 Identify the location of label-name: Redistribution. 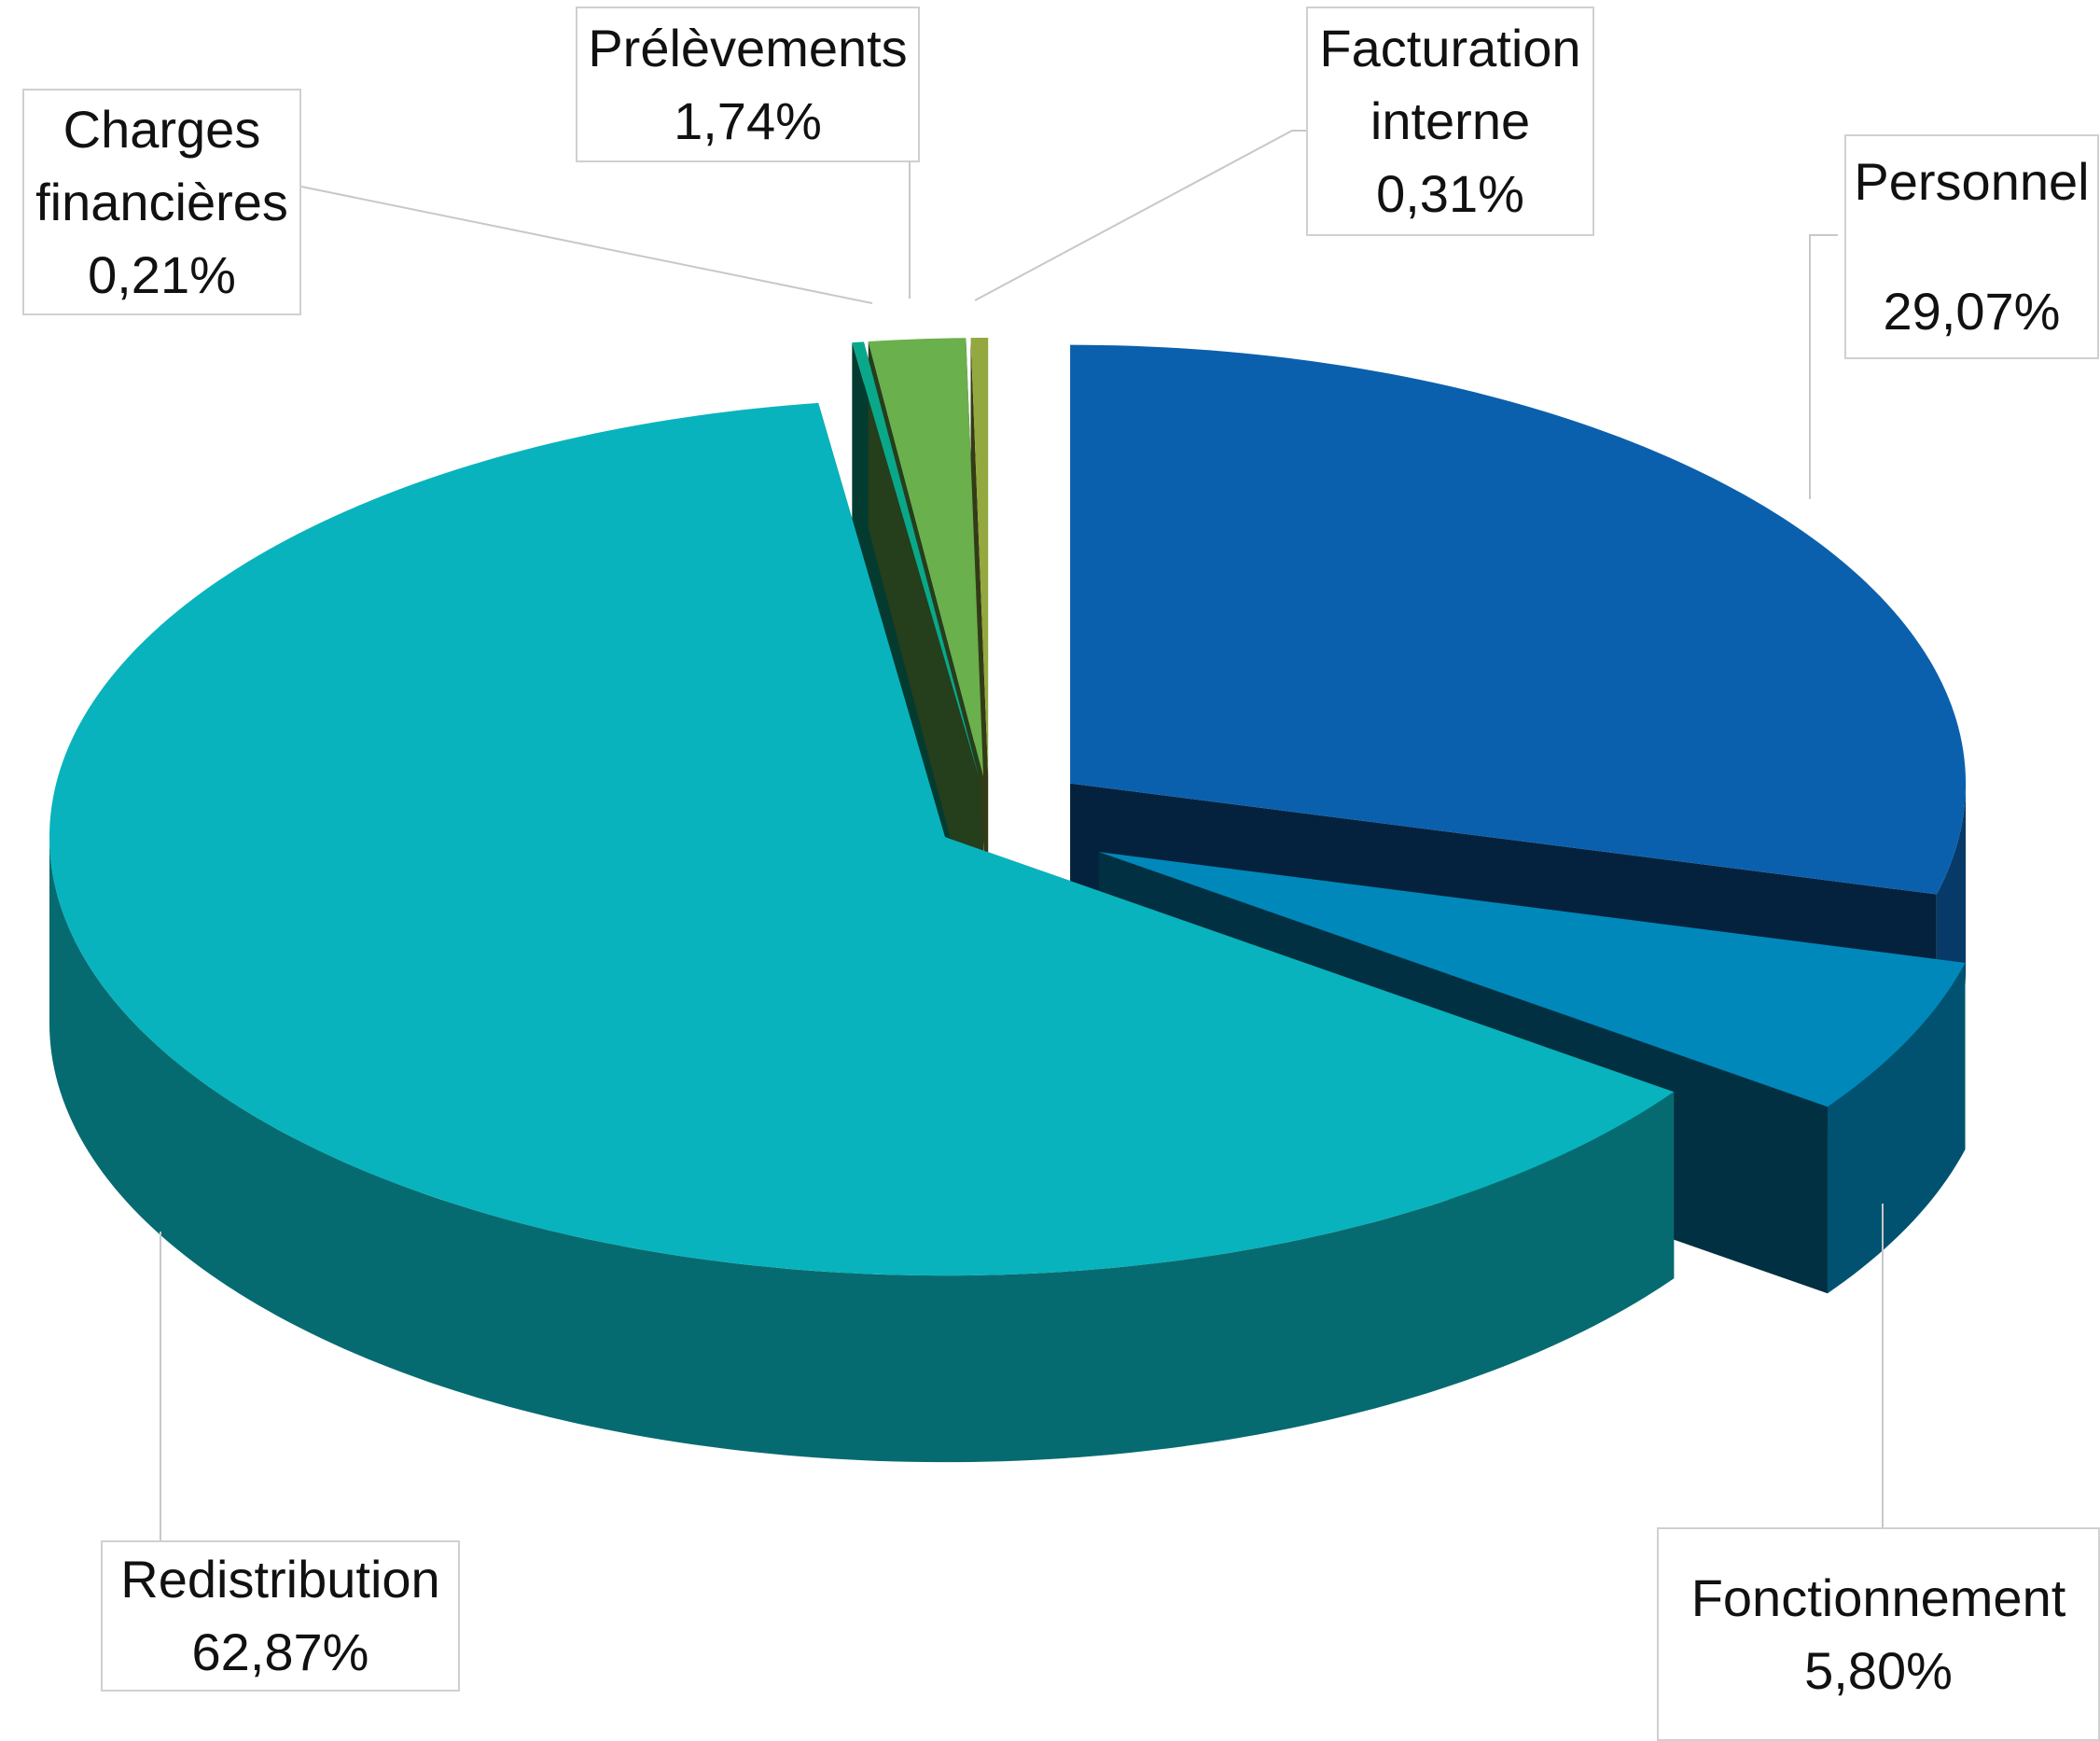
(280, 1579).